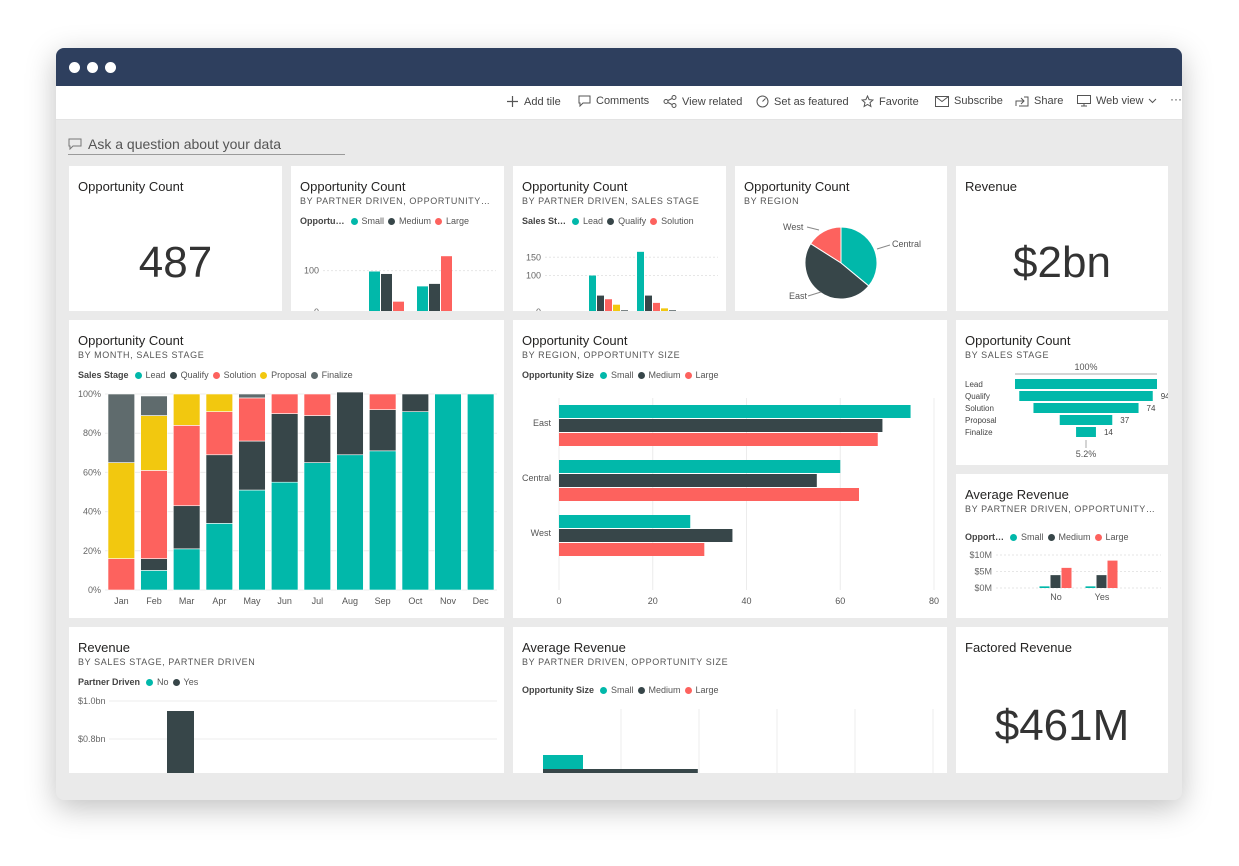  I want to click on x-tick-label: Jan, so click(121, 601).